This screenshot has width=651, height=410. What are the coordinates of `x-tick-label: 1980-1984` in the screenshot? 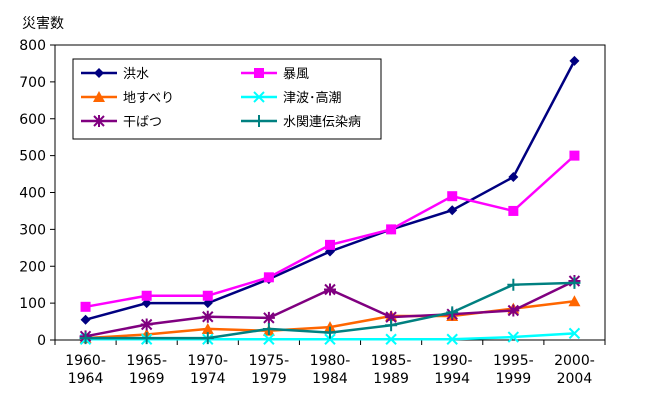 It's located at (330, 370).